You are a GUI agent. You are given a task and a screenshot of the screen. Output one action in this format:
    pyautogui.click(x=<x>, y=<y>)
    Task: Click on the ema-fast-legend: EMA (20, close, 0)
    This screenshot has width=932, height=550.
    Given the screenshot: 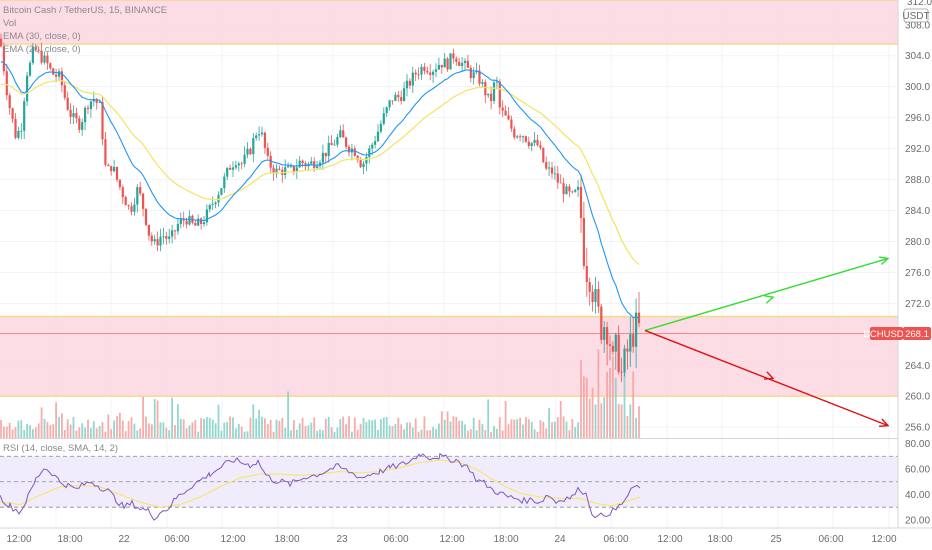 What is the action you would take?
    pyautogui.click(x=42, y=49)
    